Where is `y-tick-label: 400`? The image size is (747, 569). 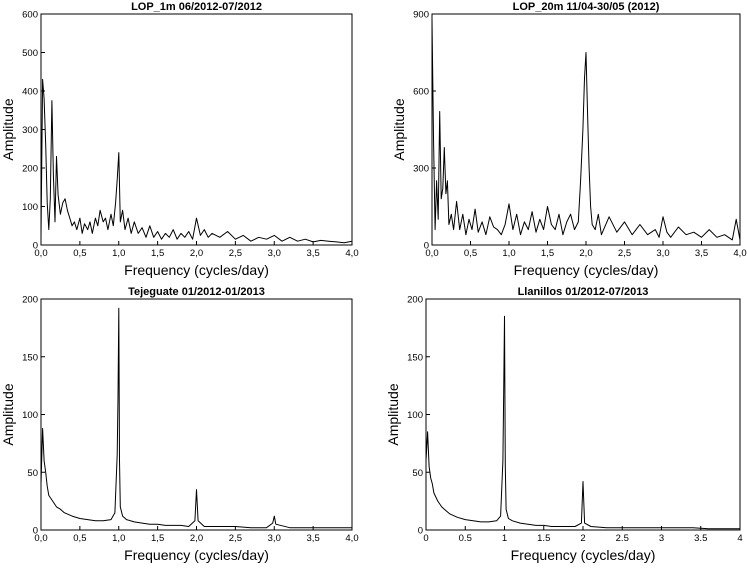
y-tick-label: 400 is located at coordinates (30, 92).